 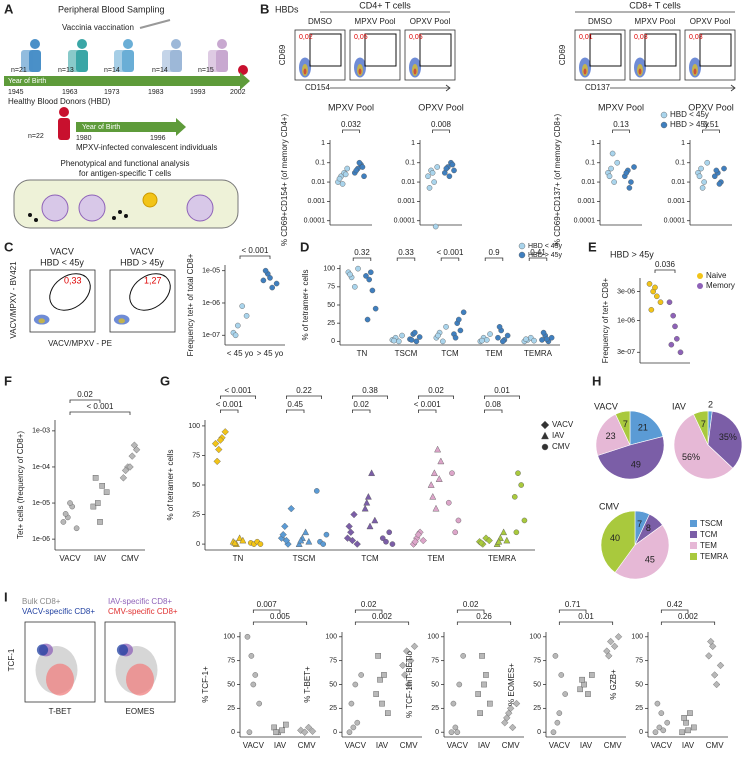 What do you see at coordinates (60, 711) in the screenshot?
I see `axis-label: T-BET` at bounding box center [60, 711].